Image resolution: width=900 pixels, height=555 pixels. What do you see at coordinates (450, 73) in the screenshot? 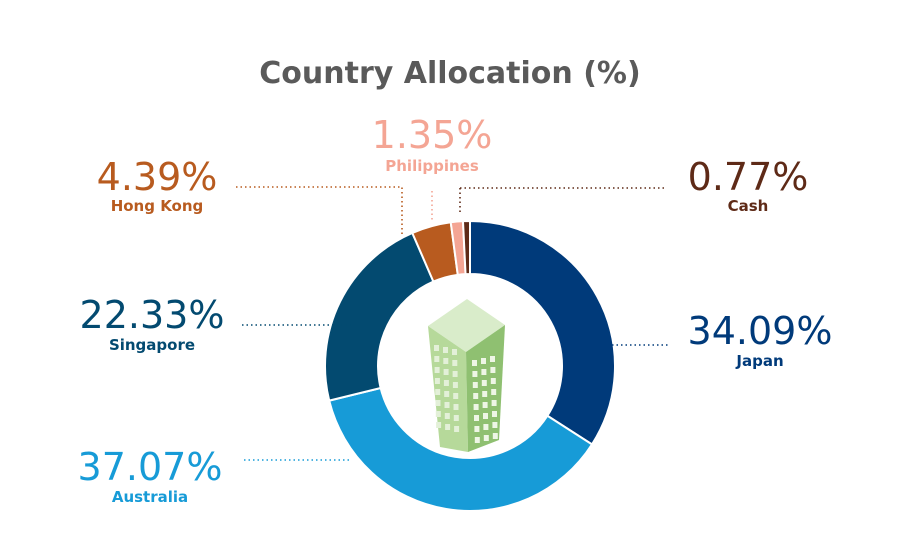
I see `chart-title: Country Allocation (%)` at bounding box center [450, 73].